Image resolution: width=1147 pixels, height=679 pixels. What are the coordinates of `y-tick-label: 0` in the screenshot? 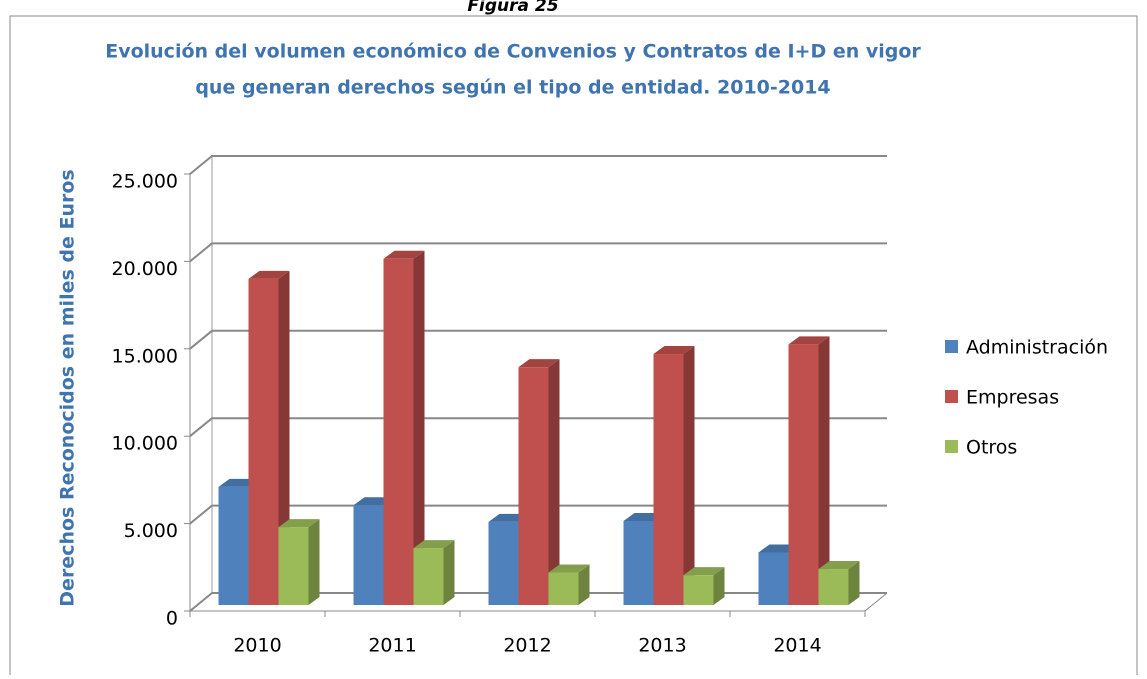 It's located at (172, 619).